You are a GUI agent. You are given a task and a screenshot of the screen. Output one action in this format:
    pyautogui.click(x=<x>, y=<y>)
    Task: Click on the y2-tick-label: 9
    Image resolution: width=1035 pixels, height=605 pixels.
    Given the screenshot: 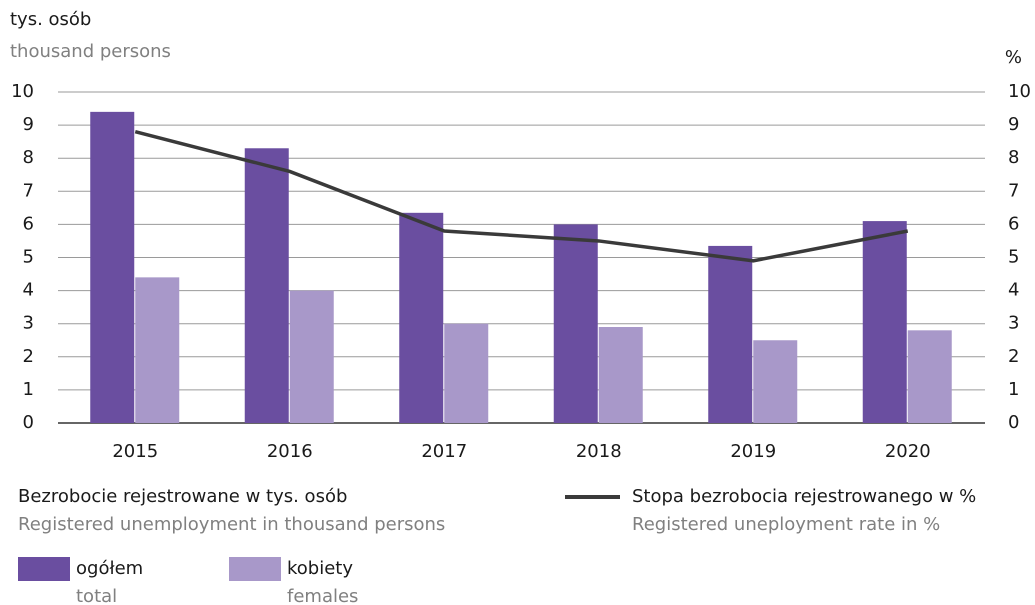 What is the action you would take?
    pyautogui.click(x=1013, y=124)
    